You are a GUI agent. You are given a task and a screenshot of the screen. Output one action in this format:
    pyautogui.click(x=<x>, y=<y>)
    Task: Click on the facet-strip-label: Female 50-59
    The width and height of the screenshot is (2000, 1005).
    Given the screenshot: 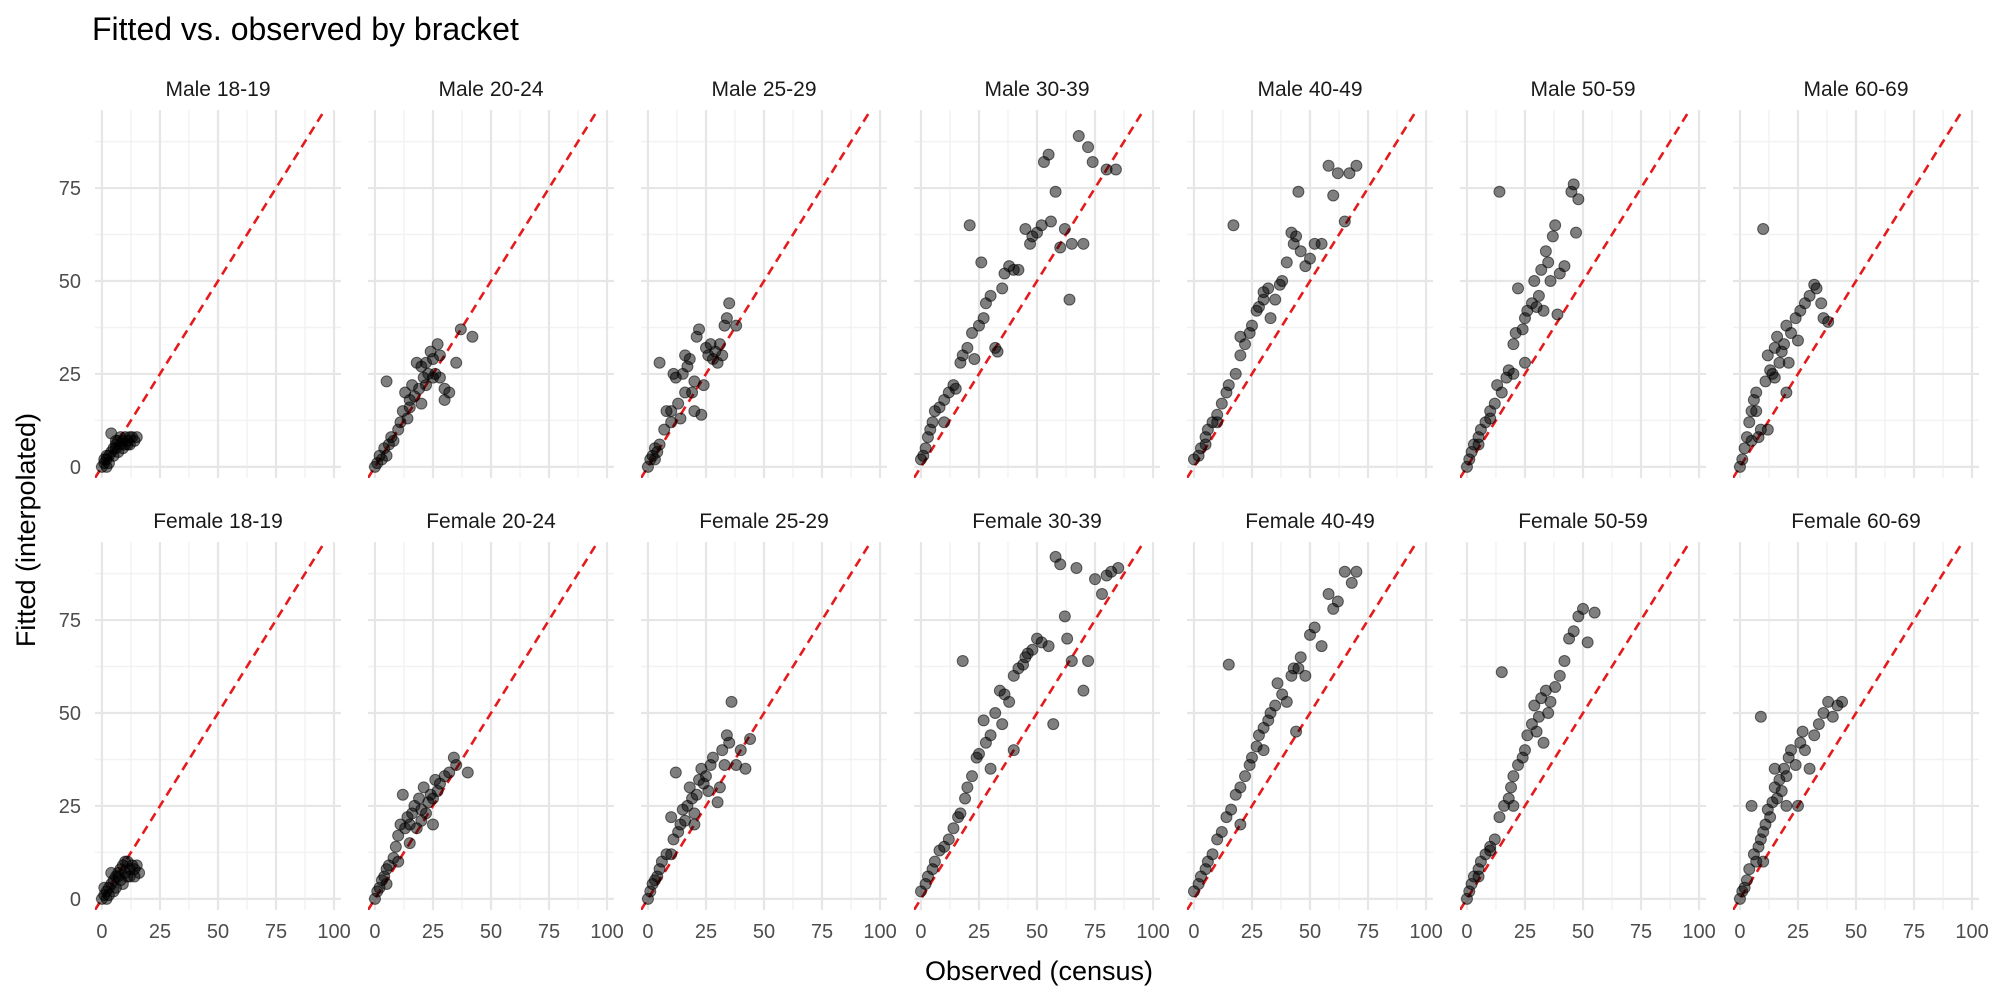 What is the action you would take?
    pyautogui.click(x=1583, y=521)
    